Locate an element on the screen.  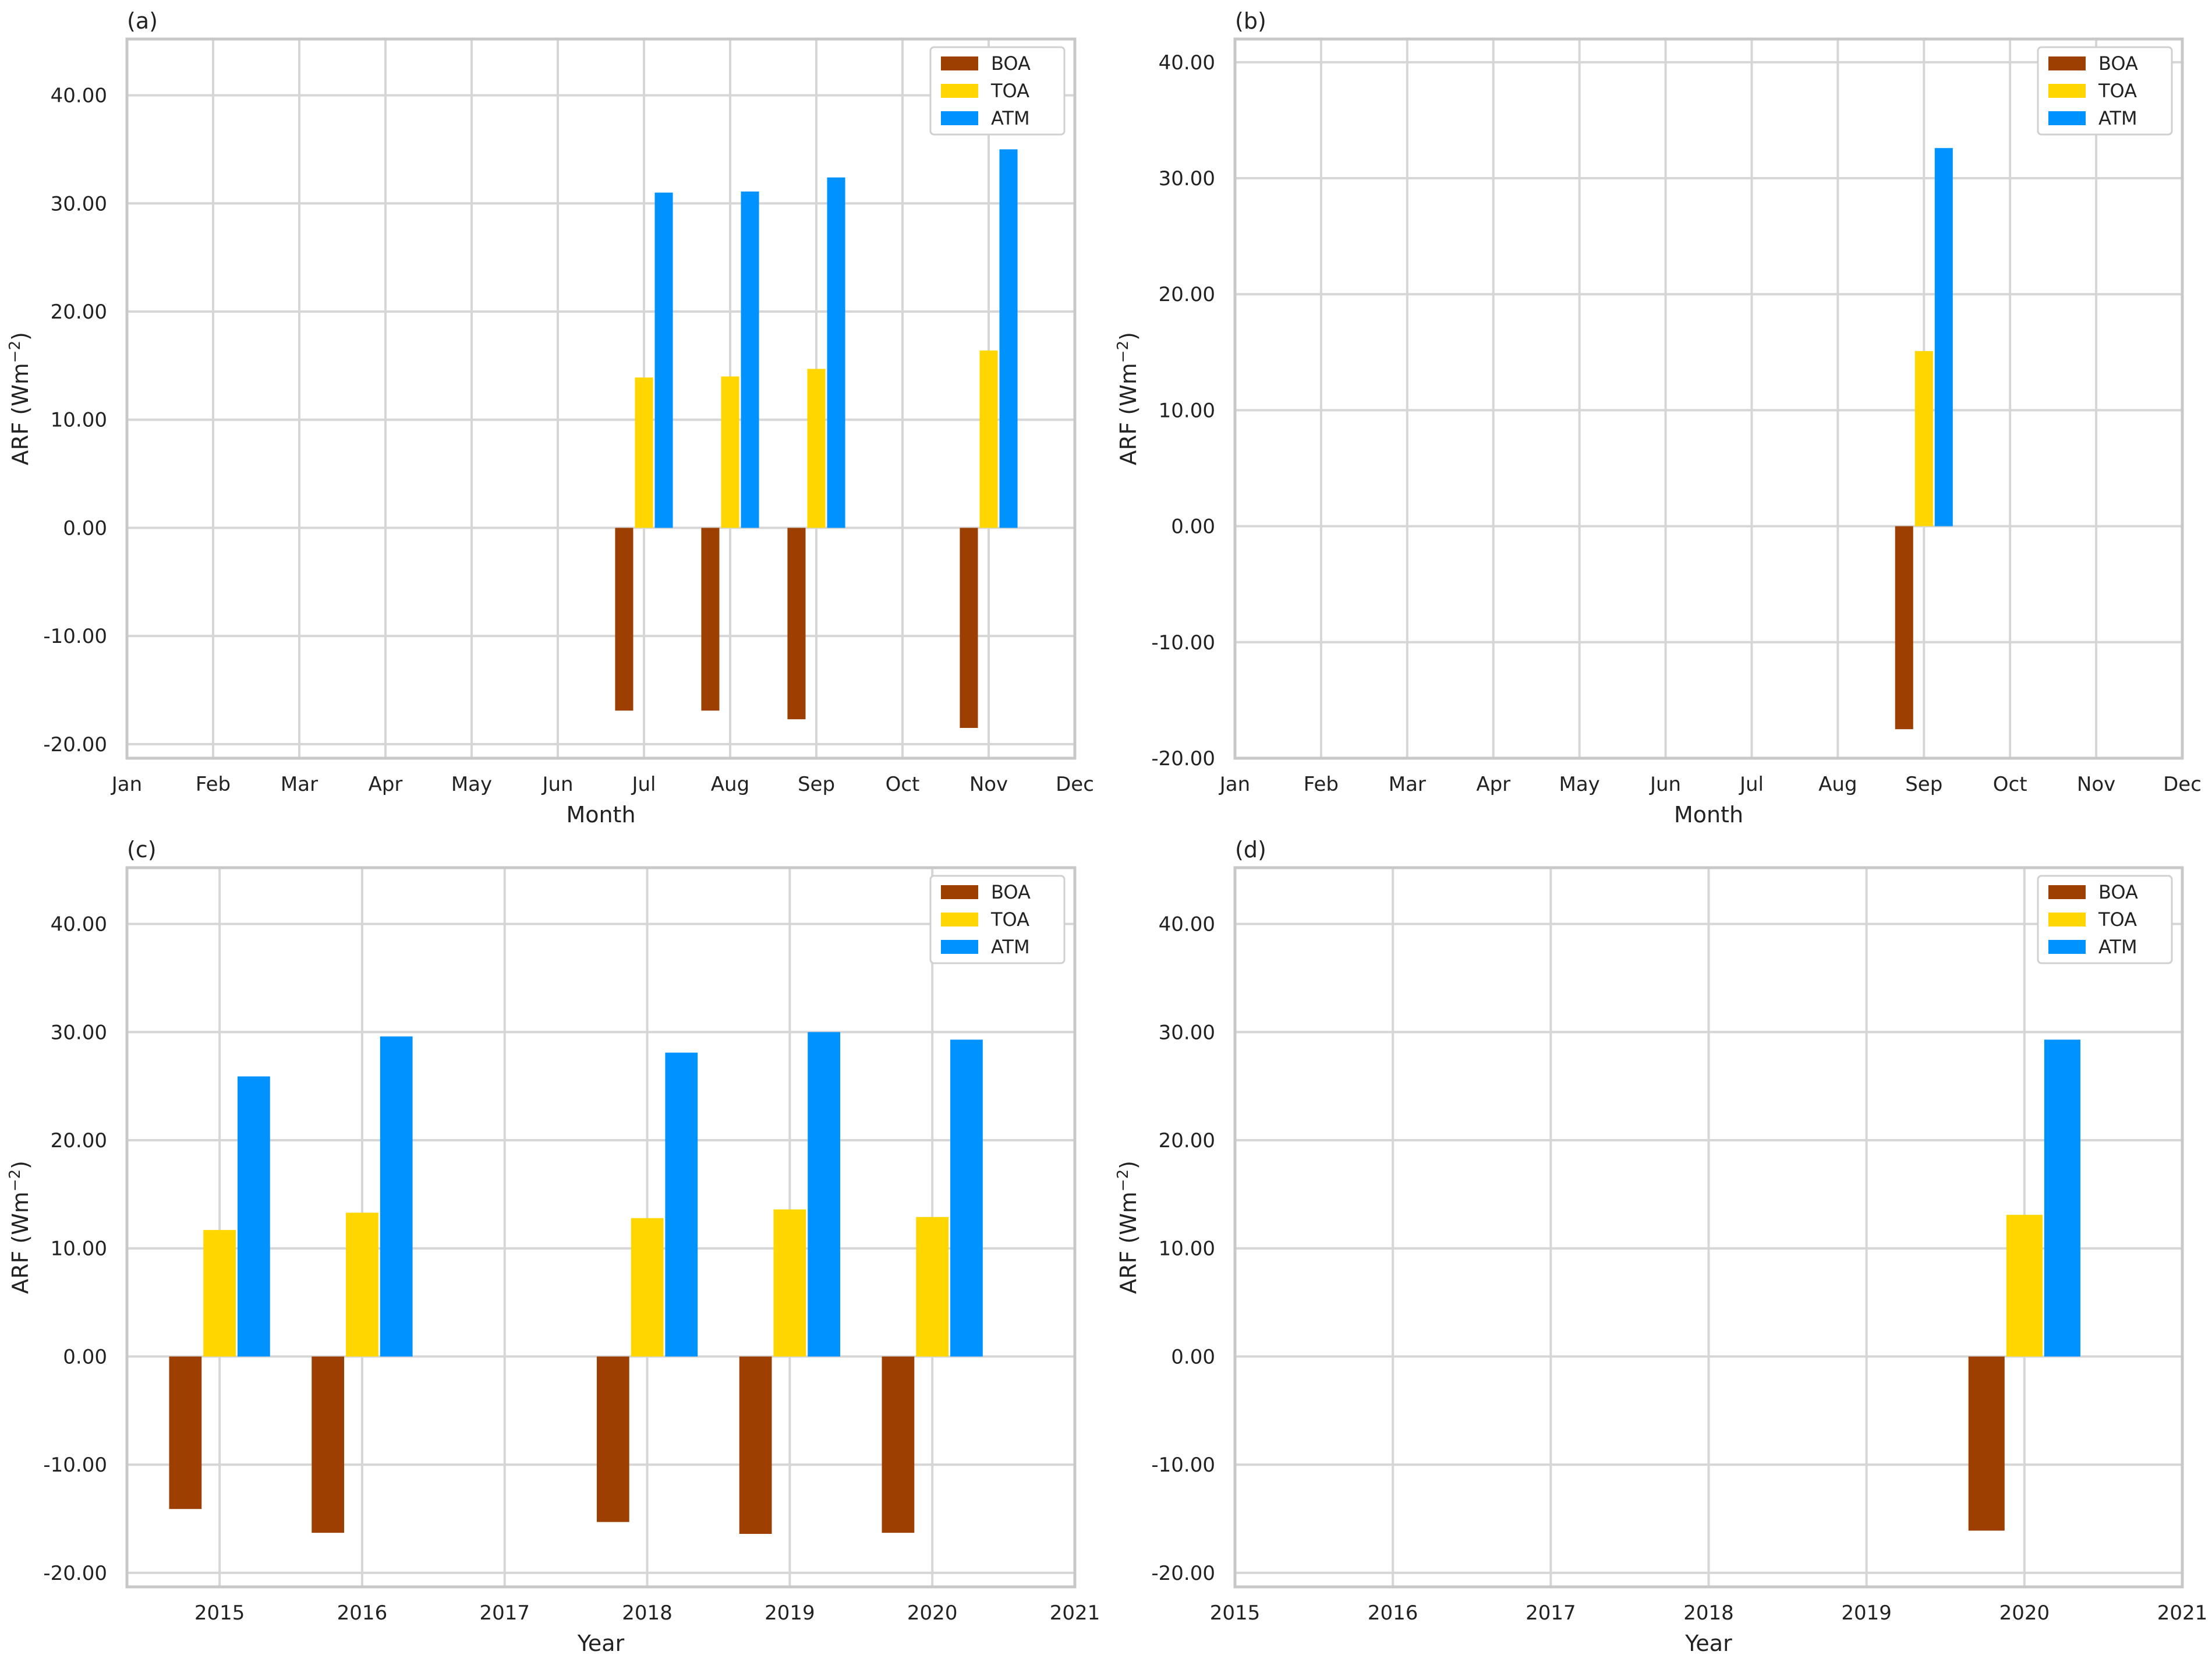
panel-c-xtick-label: 2018 is located at coordinates (647, 1613).